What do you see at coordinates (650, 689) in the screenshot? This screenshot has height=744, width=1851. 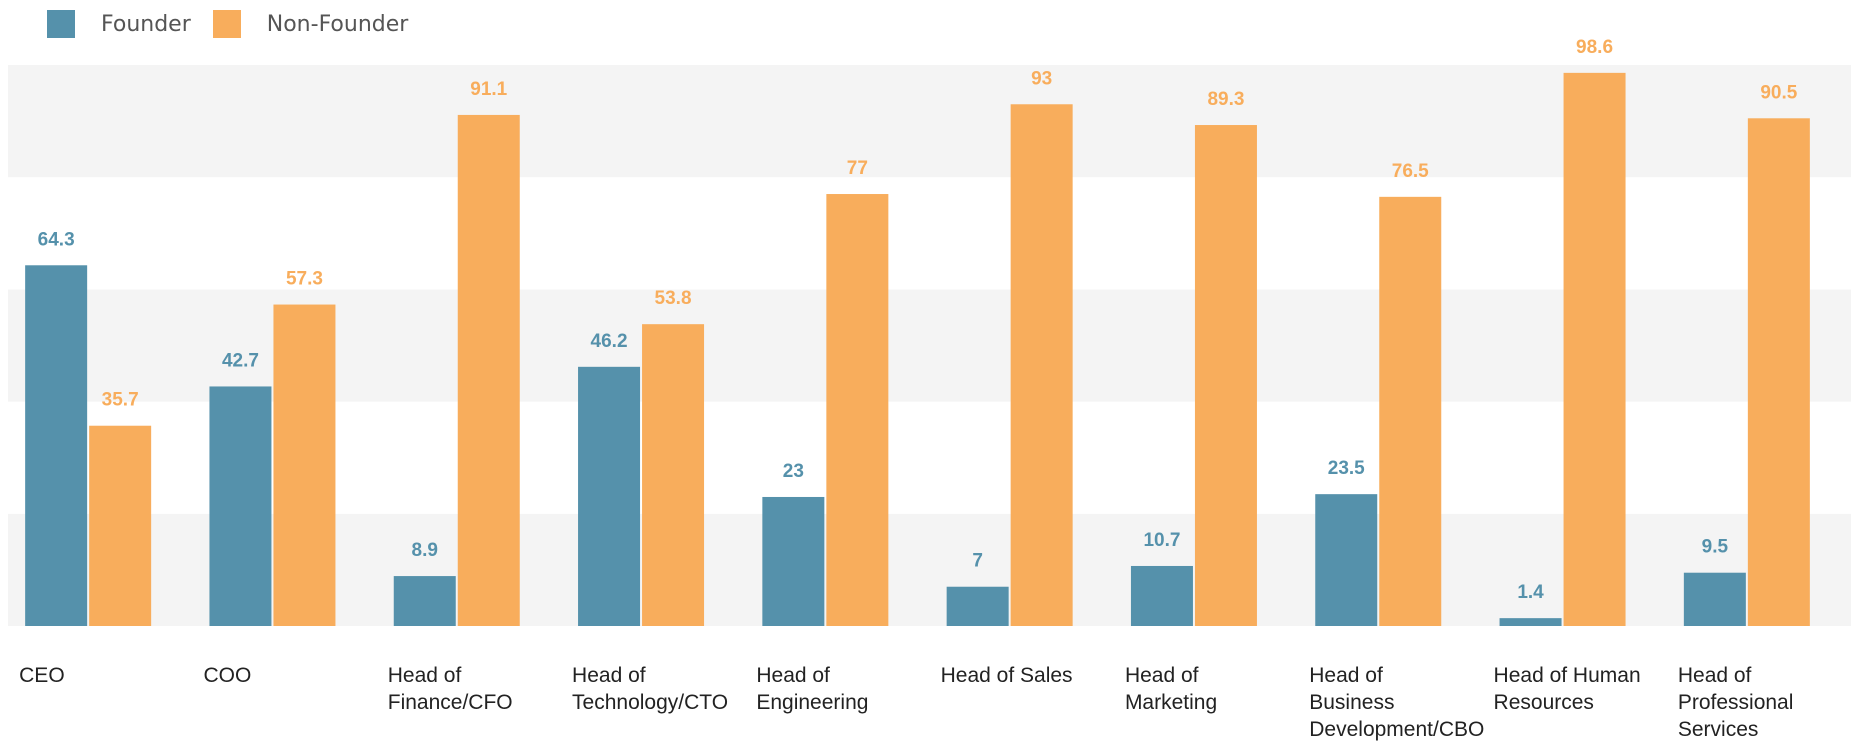 I see `category-label: Head of Technology/CTO` at bounding box center [650, 689].